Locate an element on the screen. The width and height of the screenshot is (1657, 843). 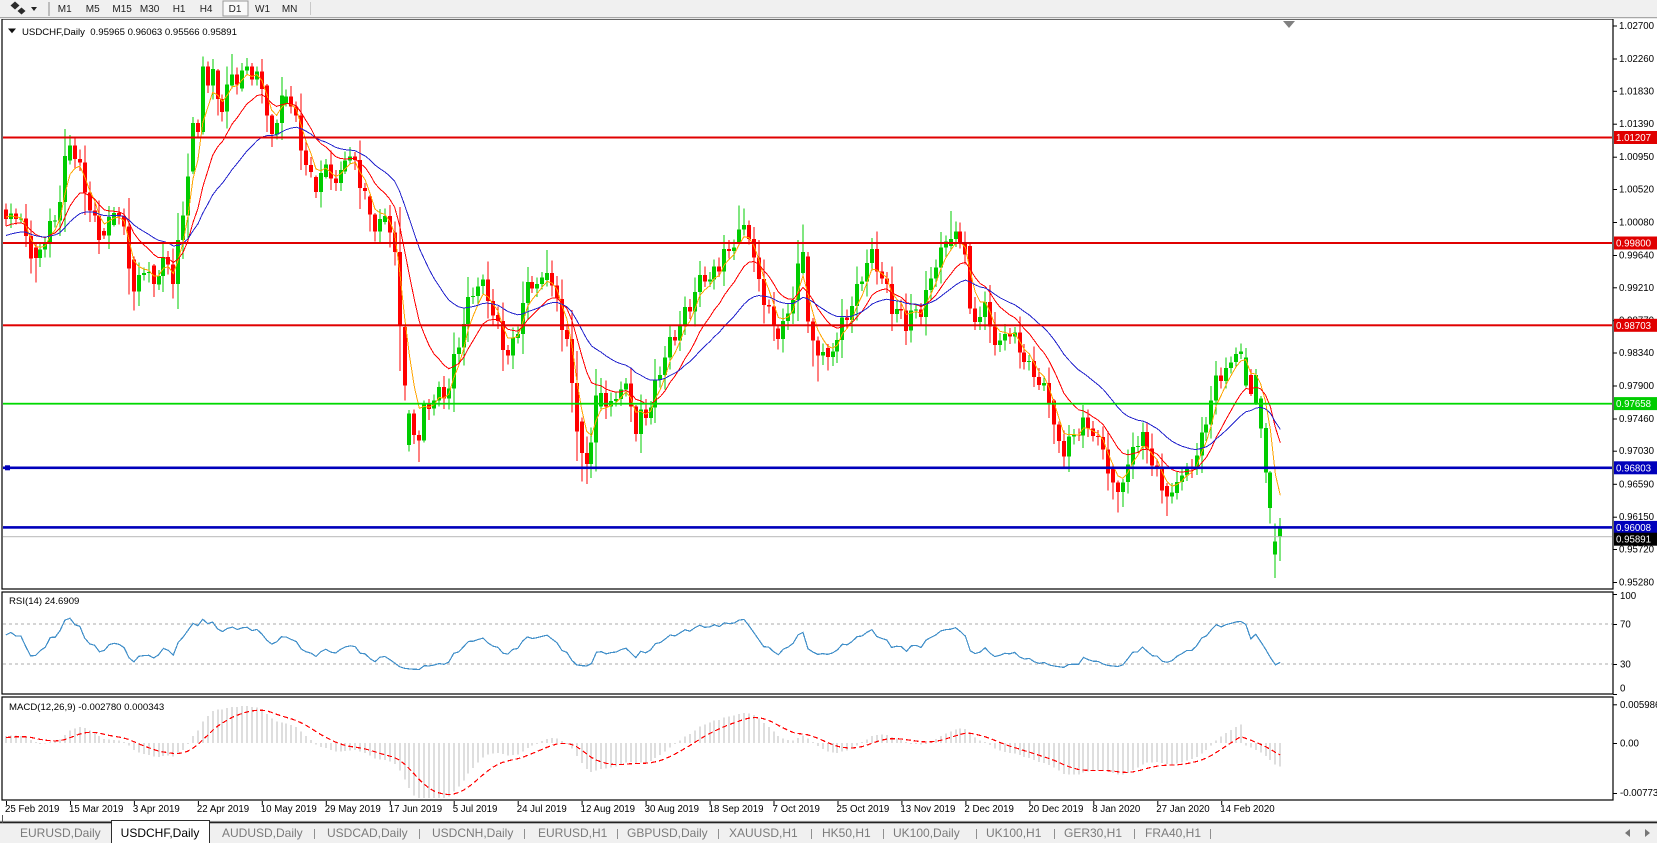
svg-text: 22 Apr 2019 is located at coordinates (223, 809).